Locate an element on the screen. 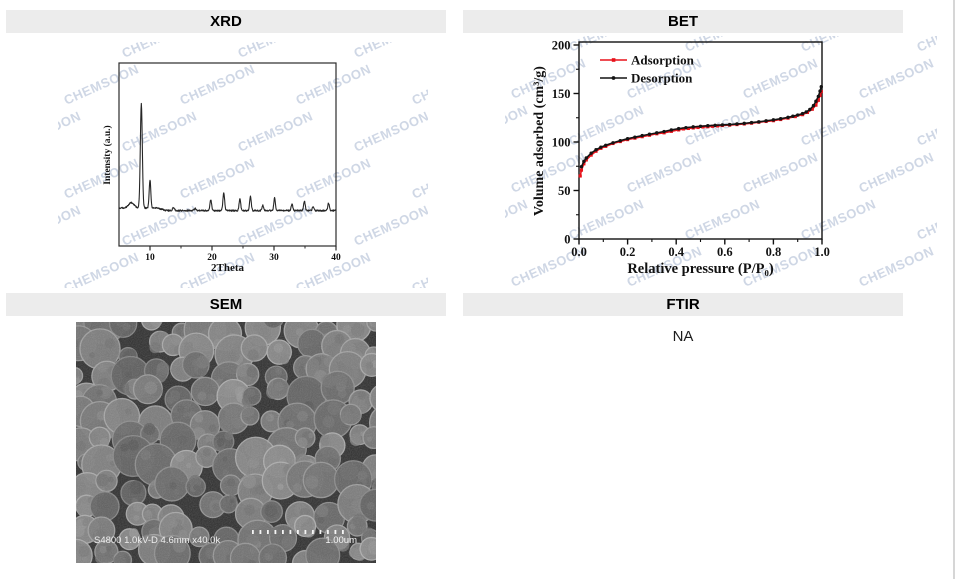  xrd-x-tick-label: 10 is located at coordinates (150, 258).